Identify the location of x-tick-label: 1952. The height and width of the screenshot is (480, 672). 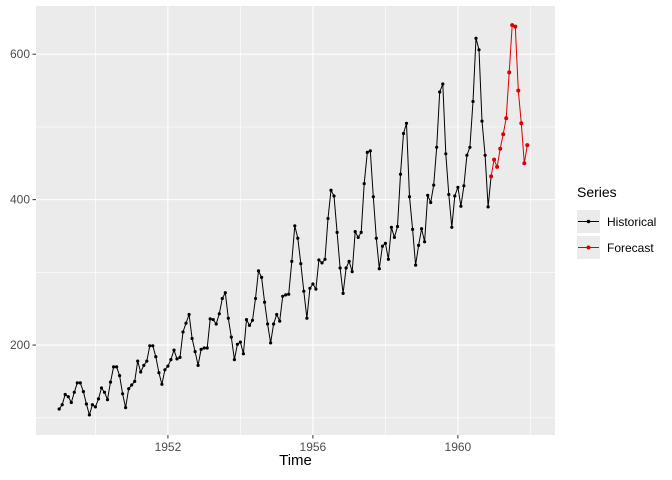
(168, 447).